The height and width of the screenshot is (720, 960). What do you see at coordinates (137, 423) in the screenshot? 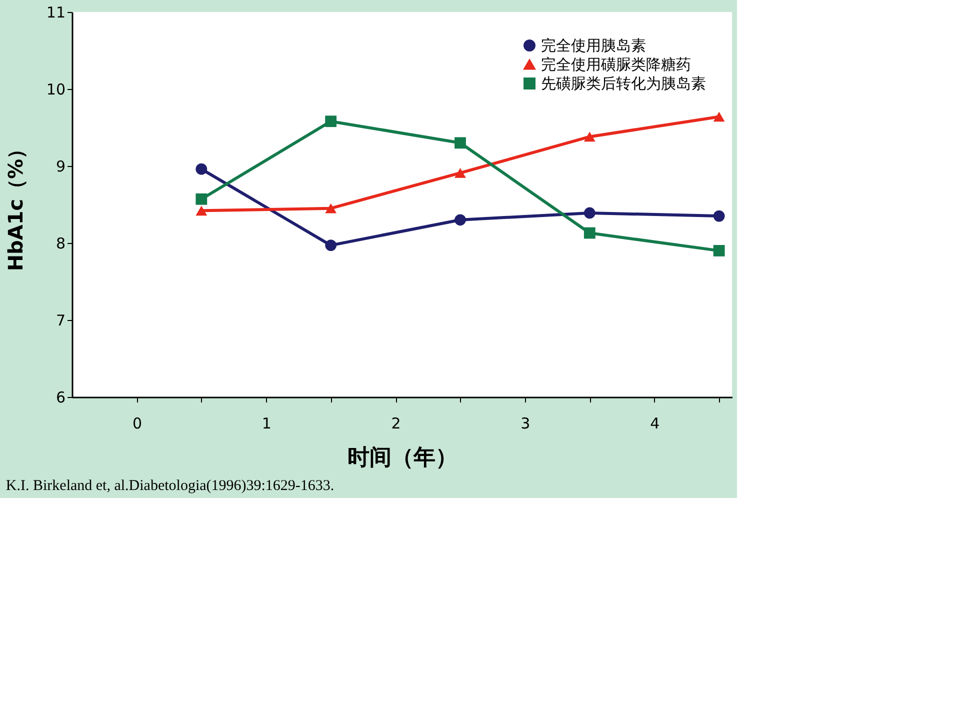
I see `x-tick-label: 0` at bounding box center [137, 423].